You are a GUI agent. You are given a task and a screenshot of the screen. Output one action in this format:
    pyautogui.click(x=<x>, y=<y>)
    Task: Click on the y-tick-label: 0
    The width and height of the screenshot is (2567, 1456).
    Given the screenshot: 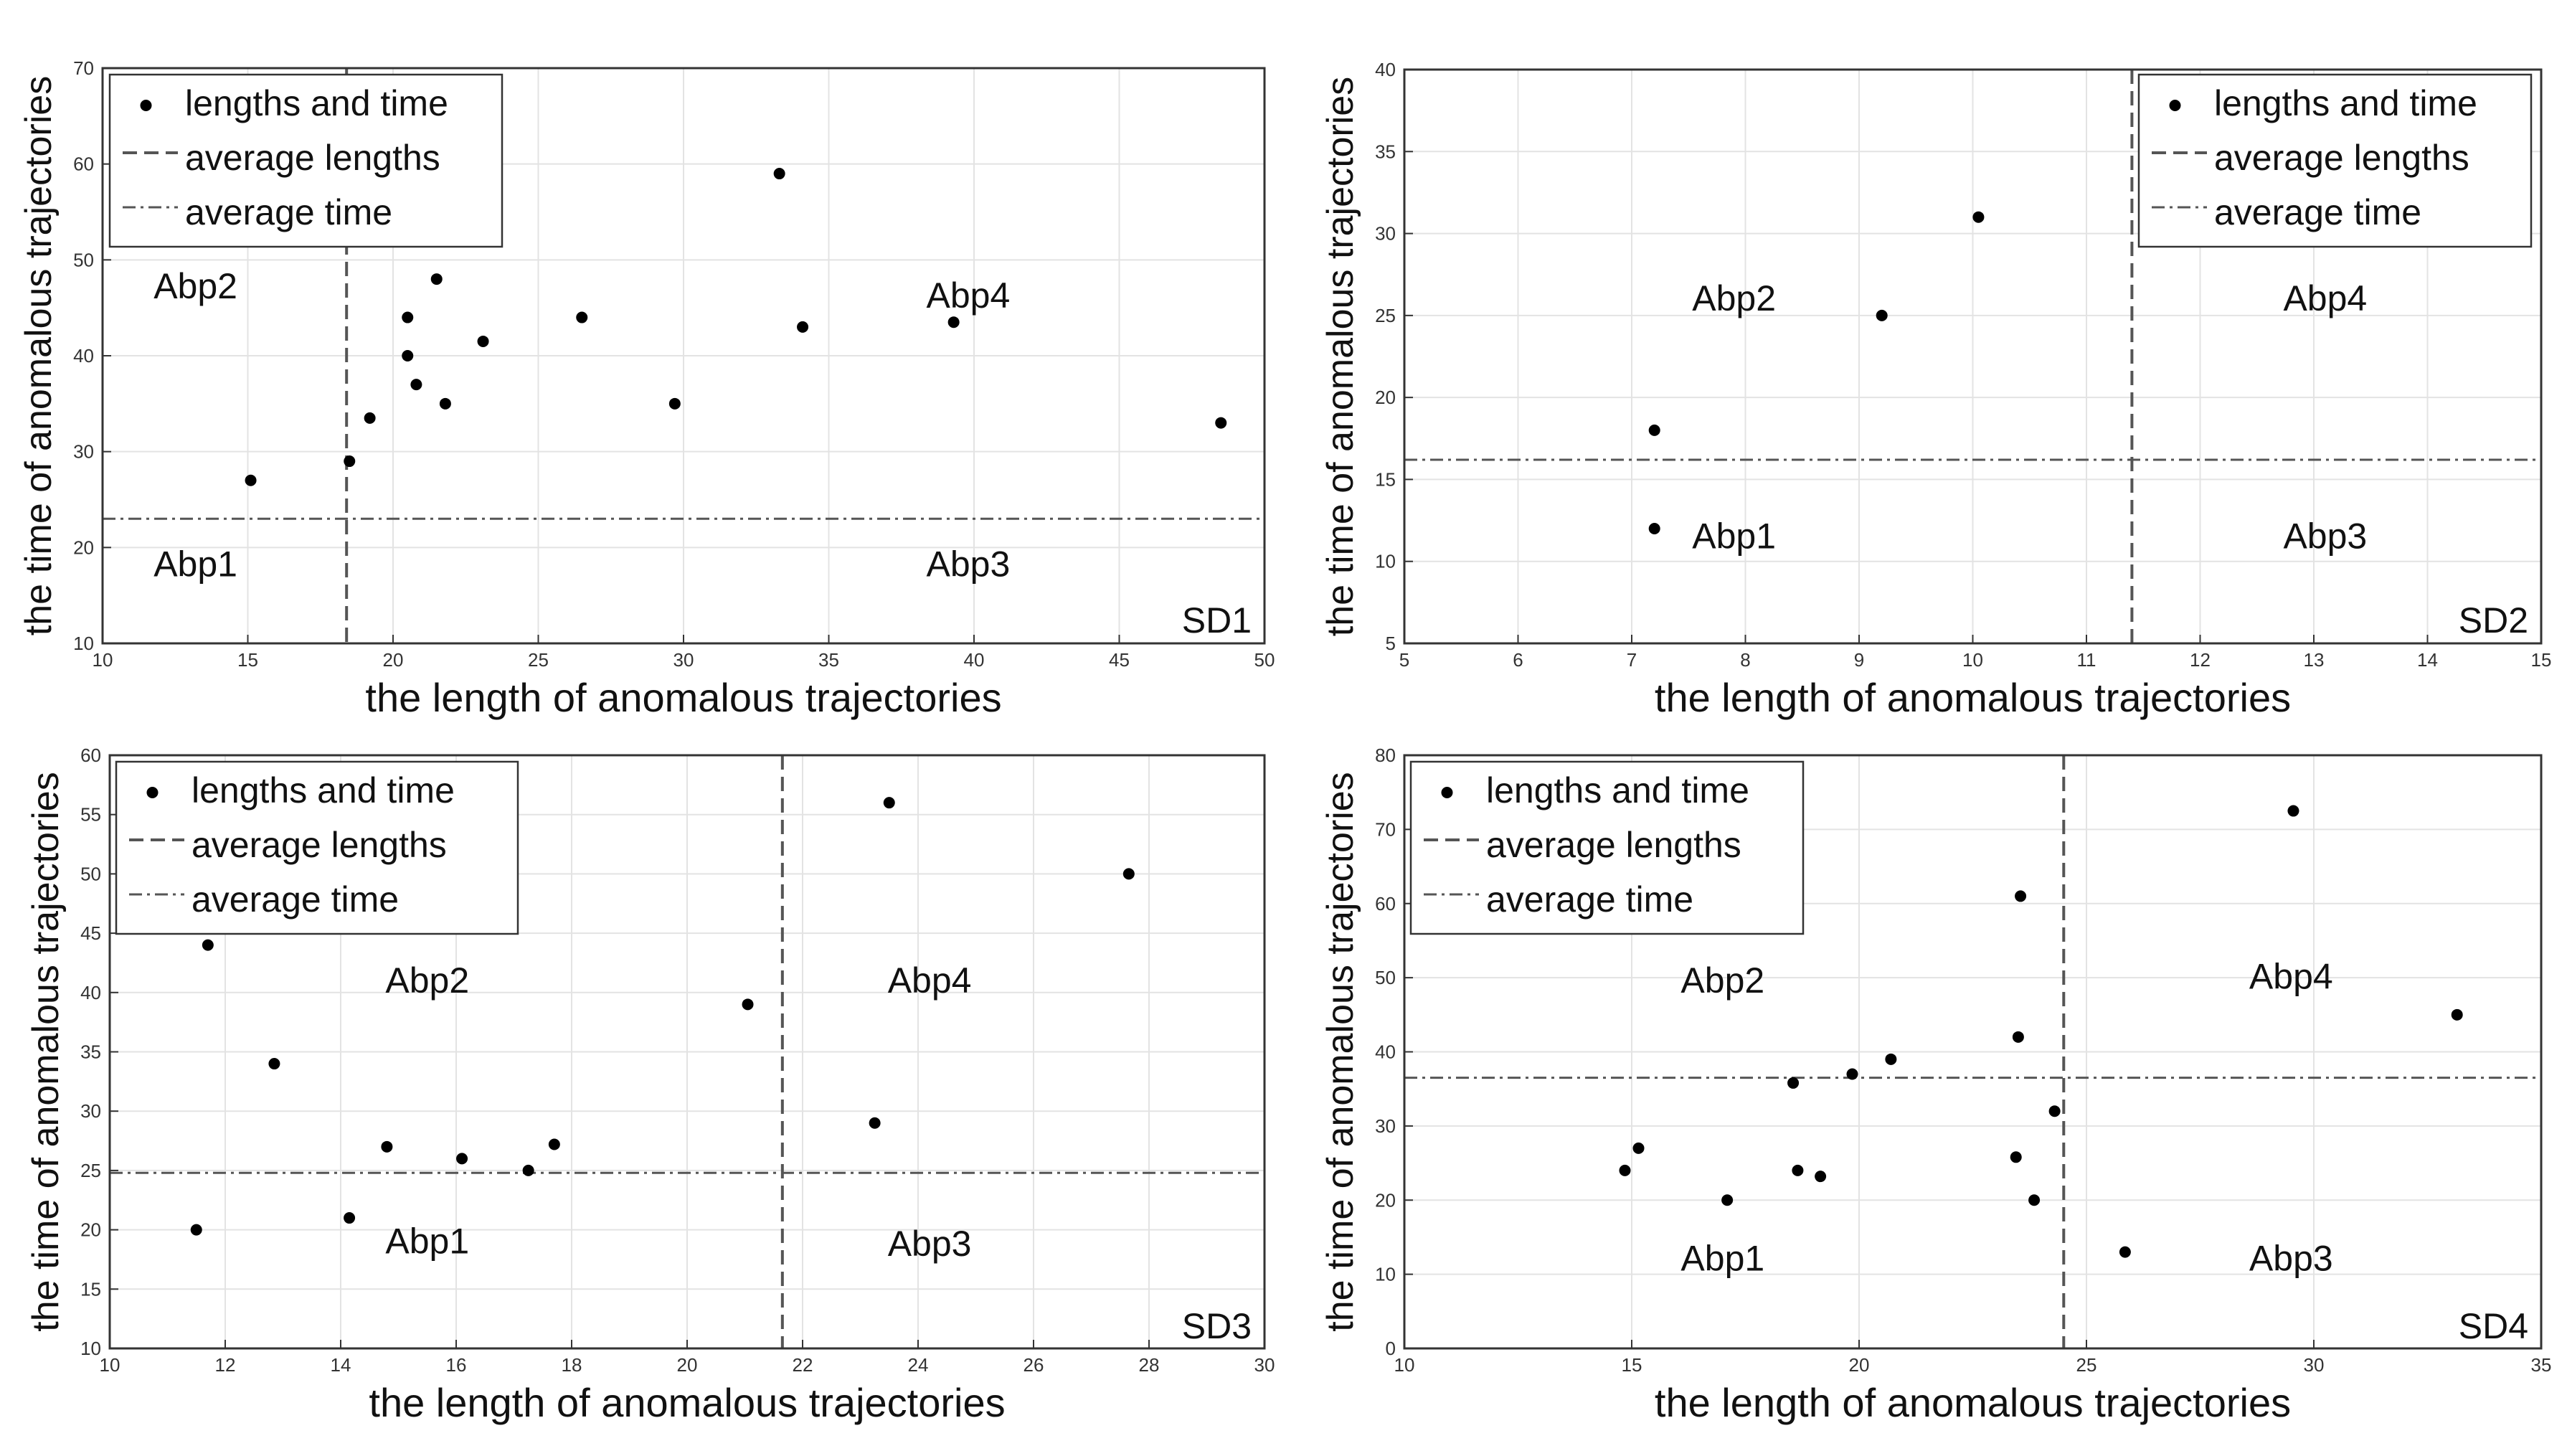 What is the action you would take?
    pyautogui.click(x=1391, y=1348)
    